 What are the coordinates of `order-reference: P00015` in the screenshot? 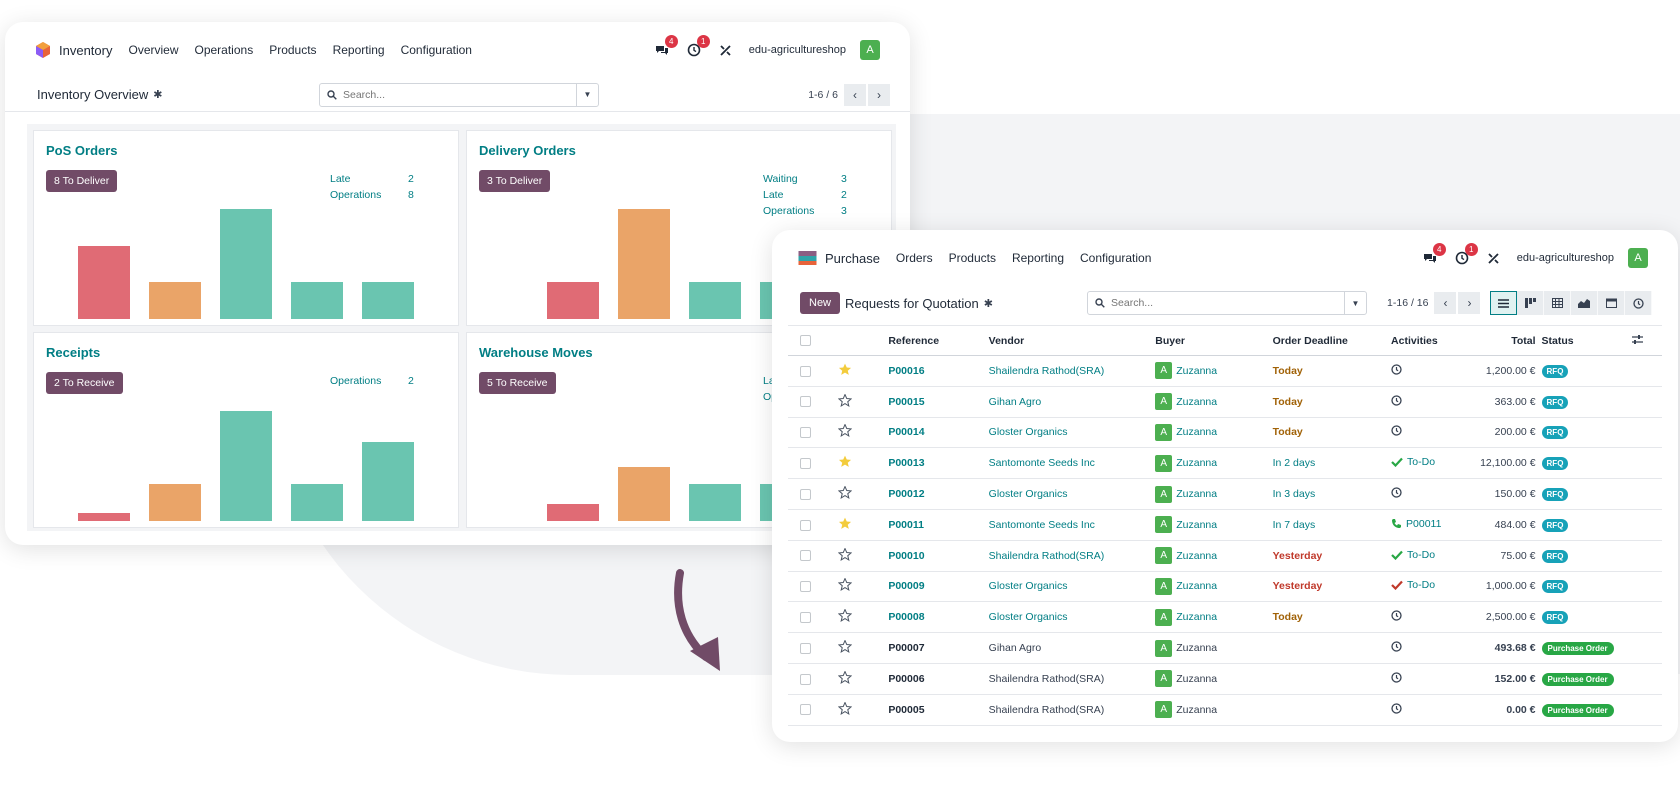 It's located at (906, 401).